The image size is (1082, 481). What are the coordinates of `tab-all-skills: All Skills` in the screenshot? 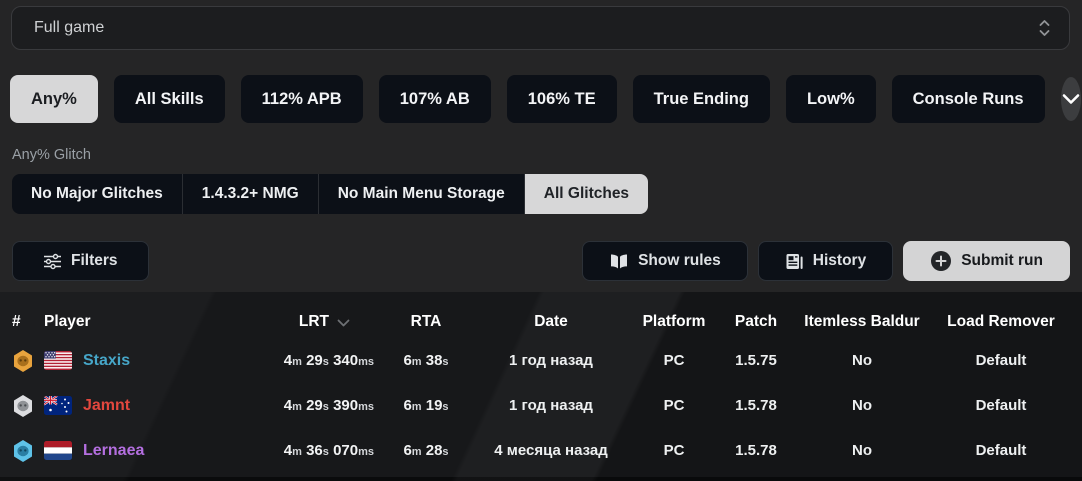 It's located at (169, 99).